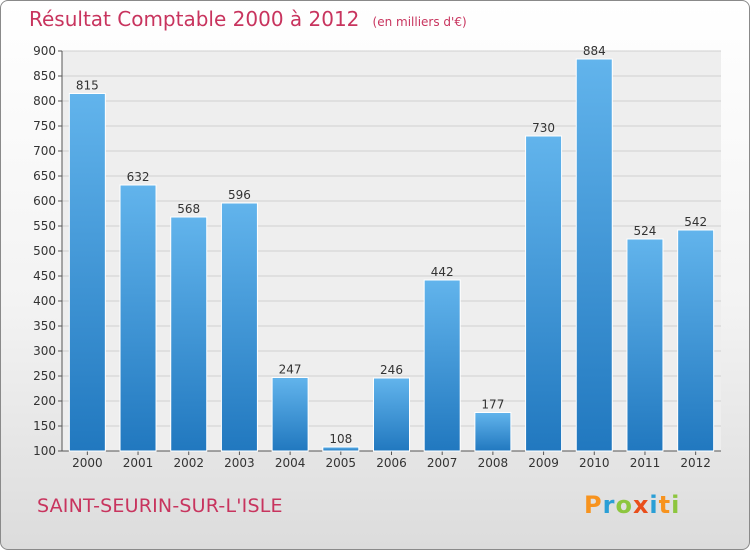  Describe the element at coordinates (340, 439) in the screenshot. I see `value-label: 108` at that location.